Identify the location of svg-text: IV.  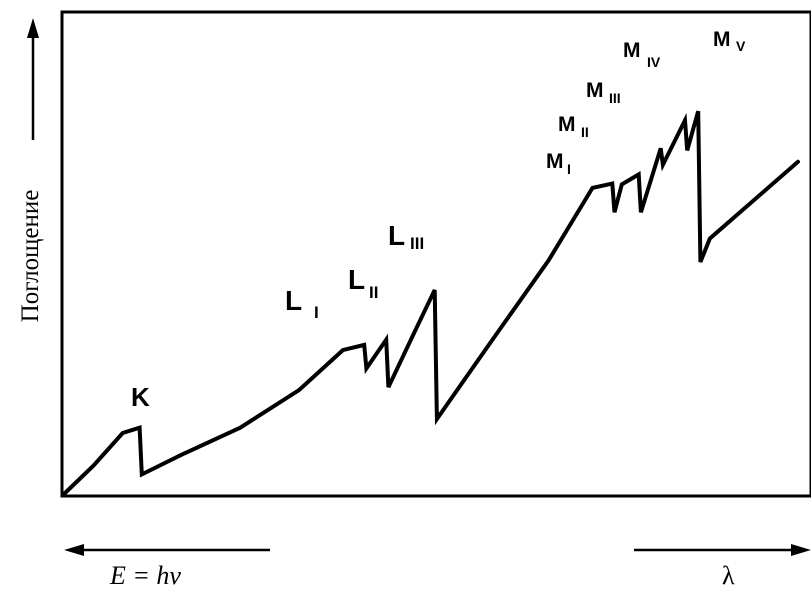
(654, 62).